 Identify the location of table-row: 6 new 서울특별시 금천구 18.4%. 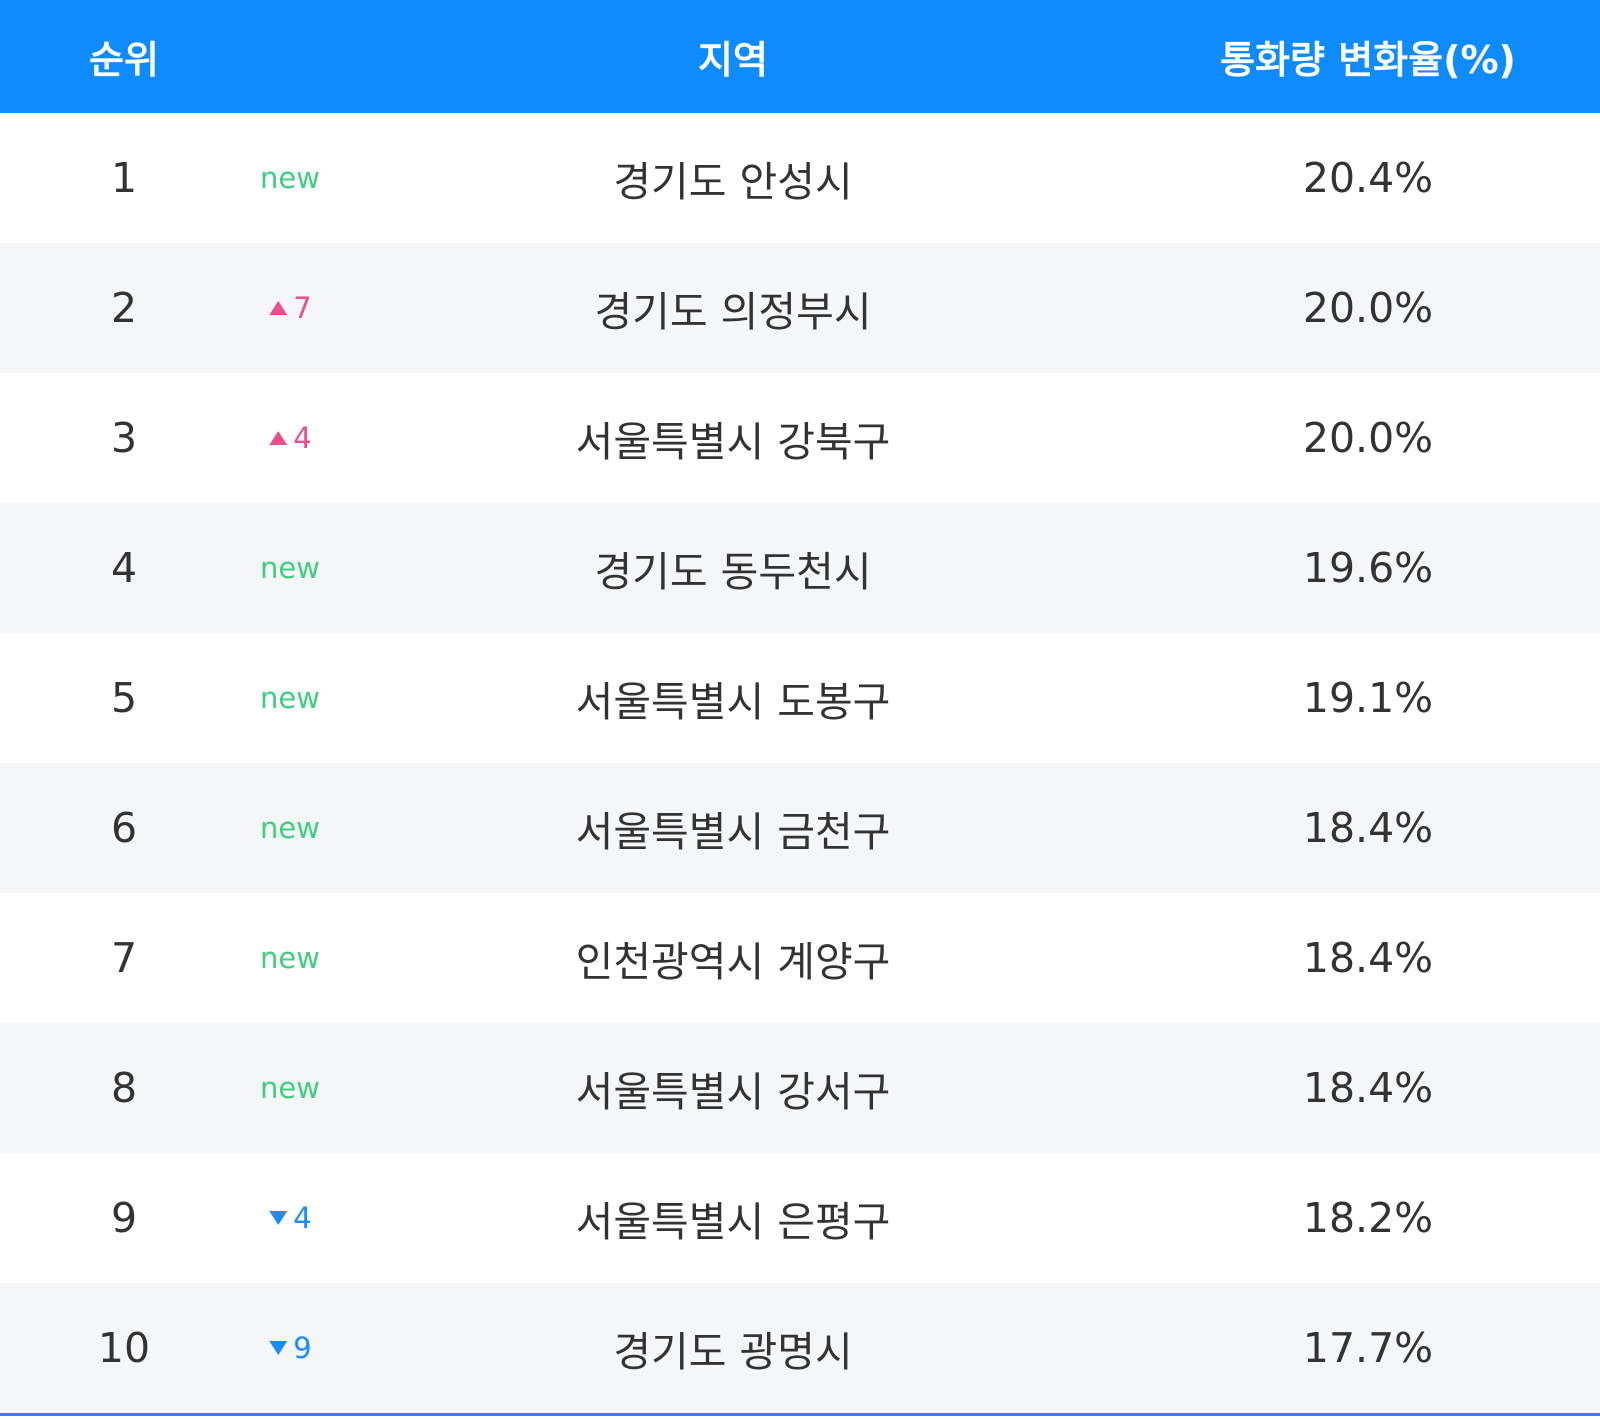
(800, 828).